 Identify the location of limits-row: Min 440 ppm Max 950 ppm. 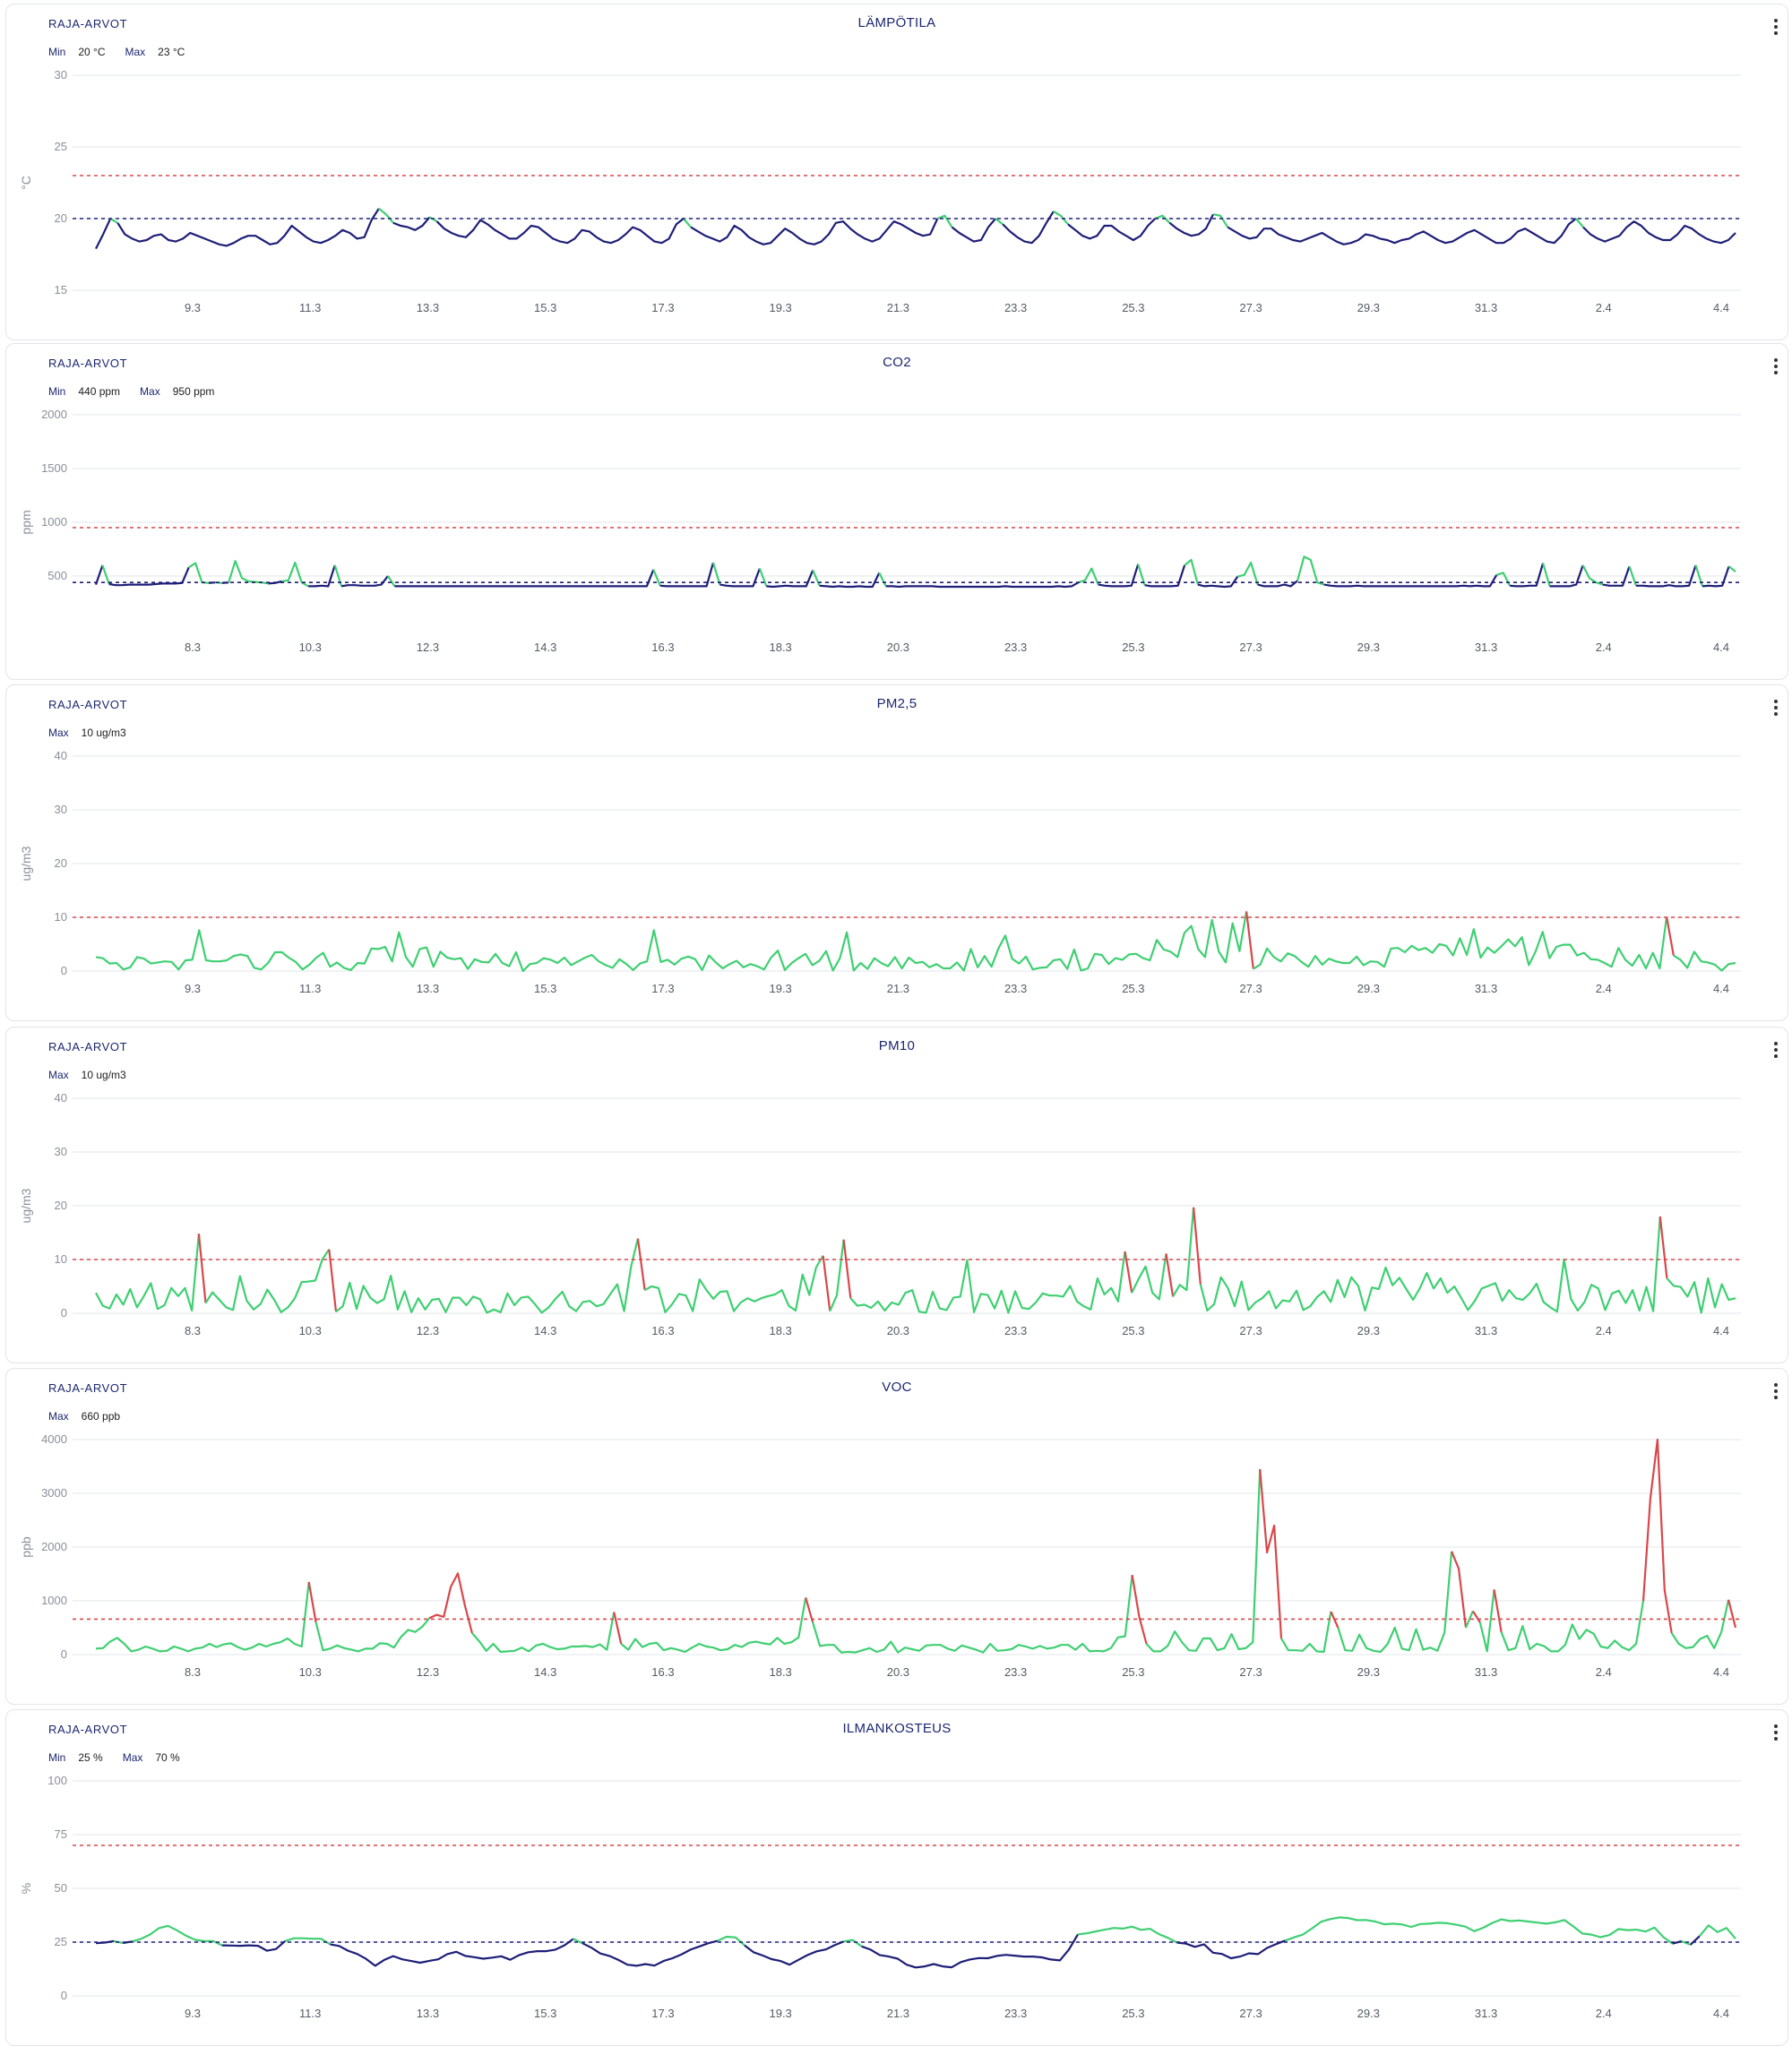
(141, 391).